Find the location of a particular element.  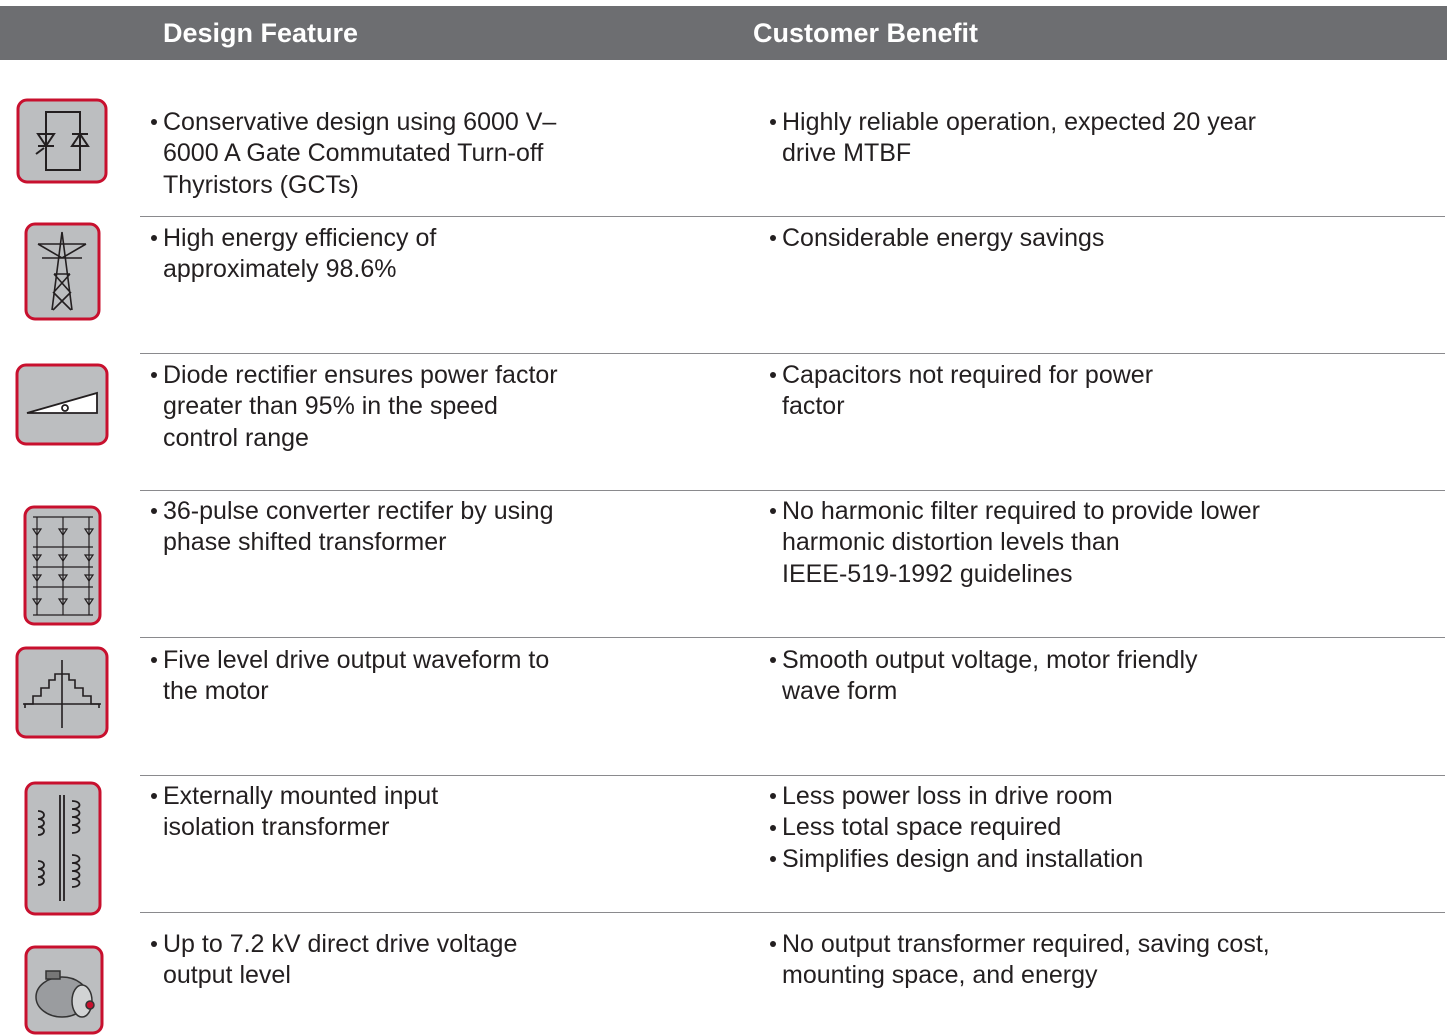

feature-text: High energy efficiency of is located at coordinates (300, 237).